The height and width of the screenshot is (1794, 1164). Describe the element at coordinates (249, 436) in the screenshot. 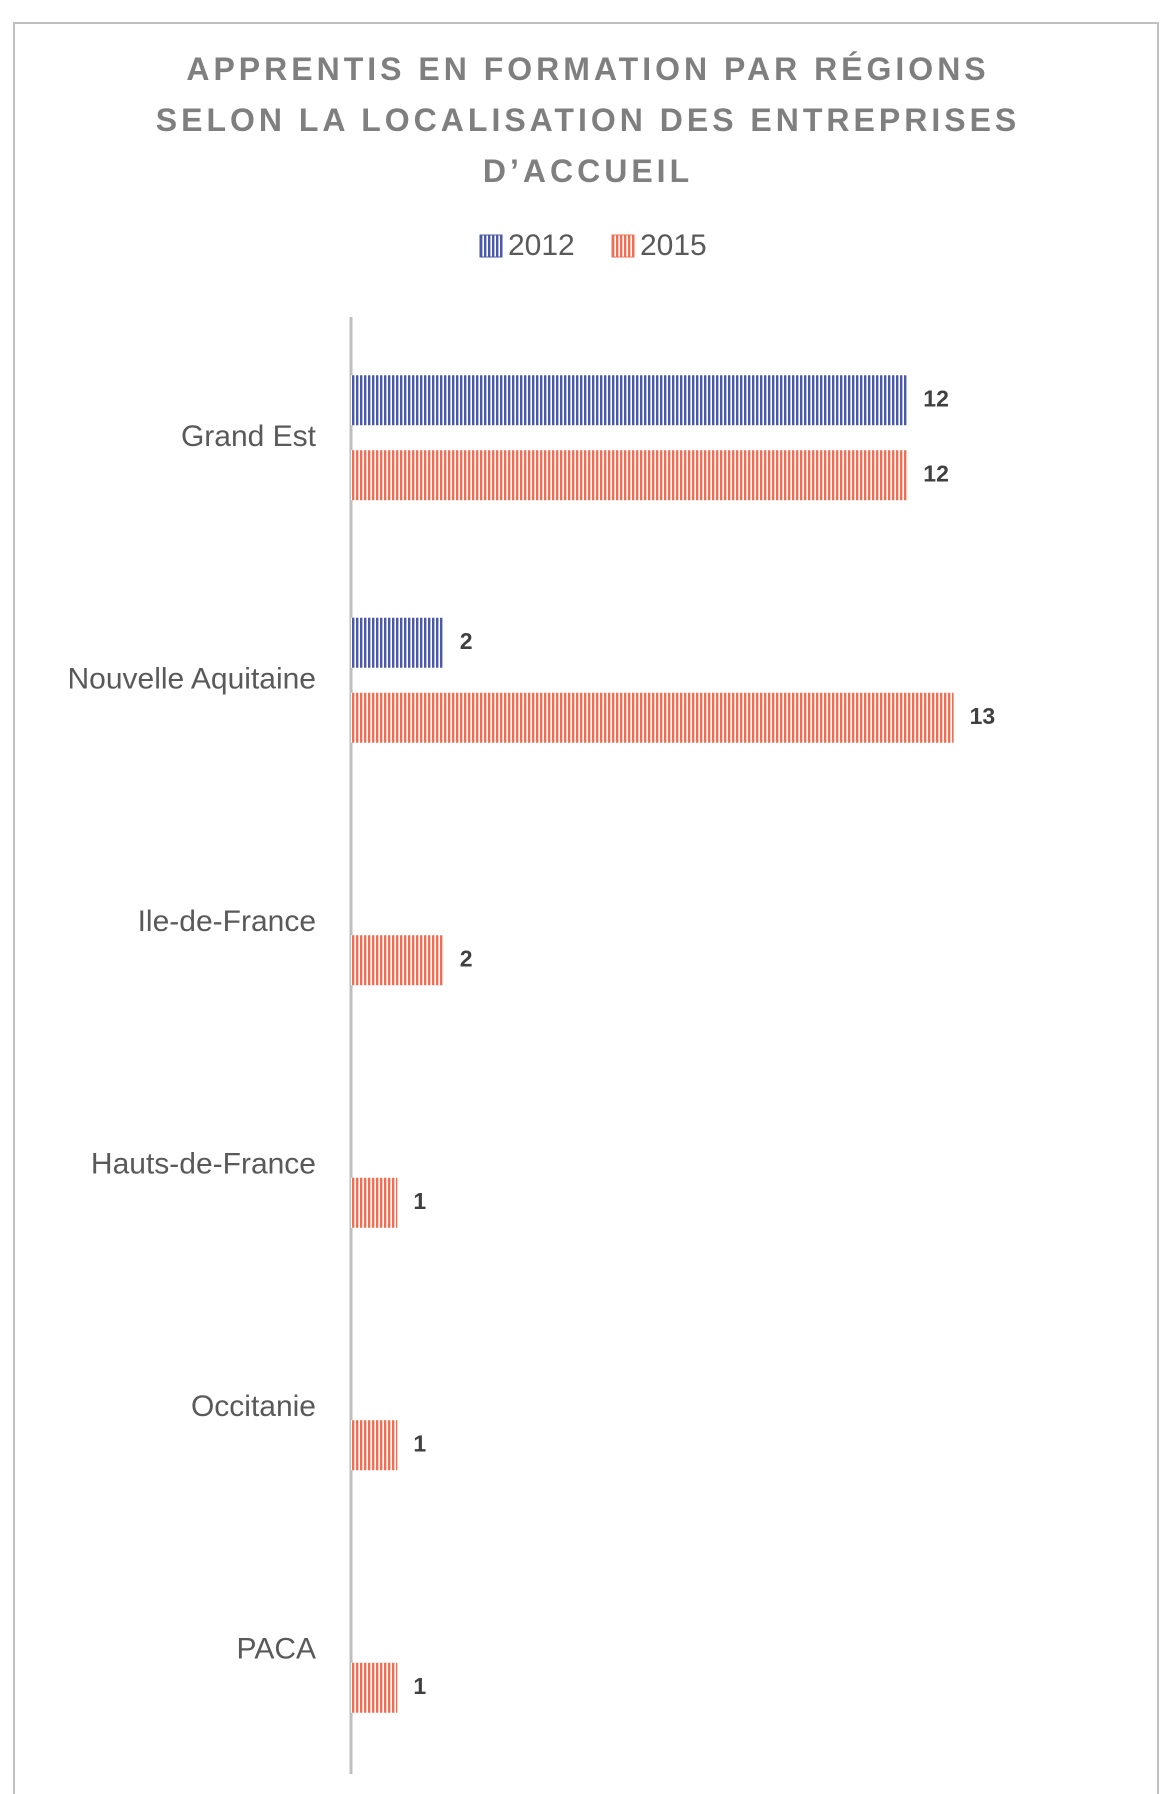

I see `y-tick-label: Grand Est` at that location.